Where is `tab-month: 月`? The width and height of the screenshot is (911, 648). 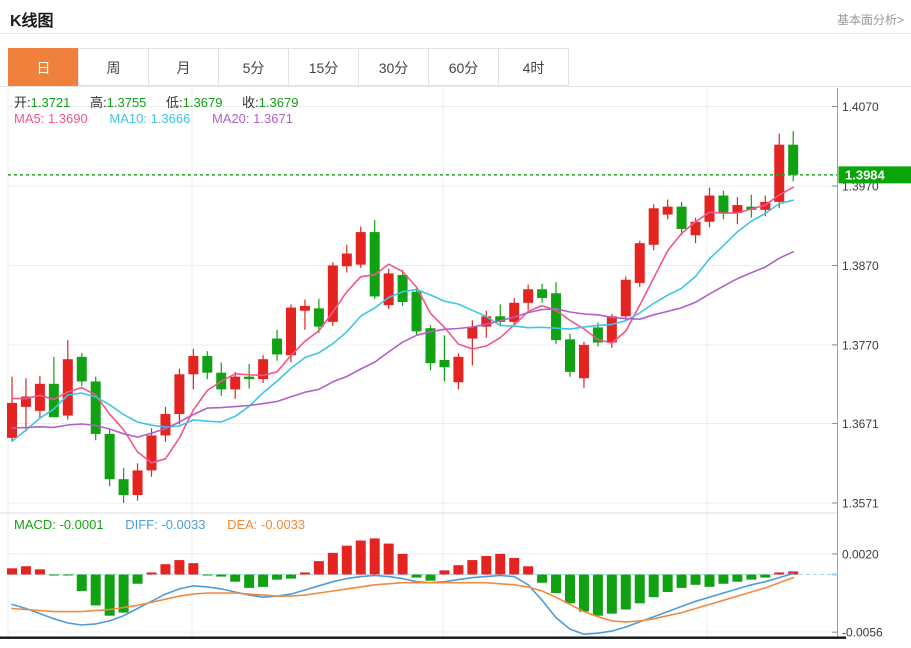
tab-month: 月 is located at coordinates (183, 67).